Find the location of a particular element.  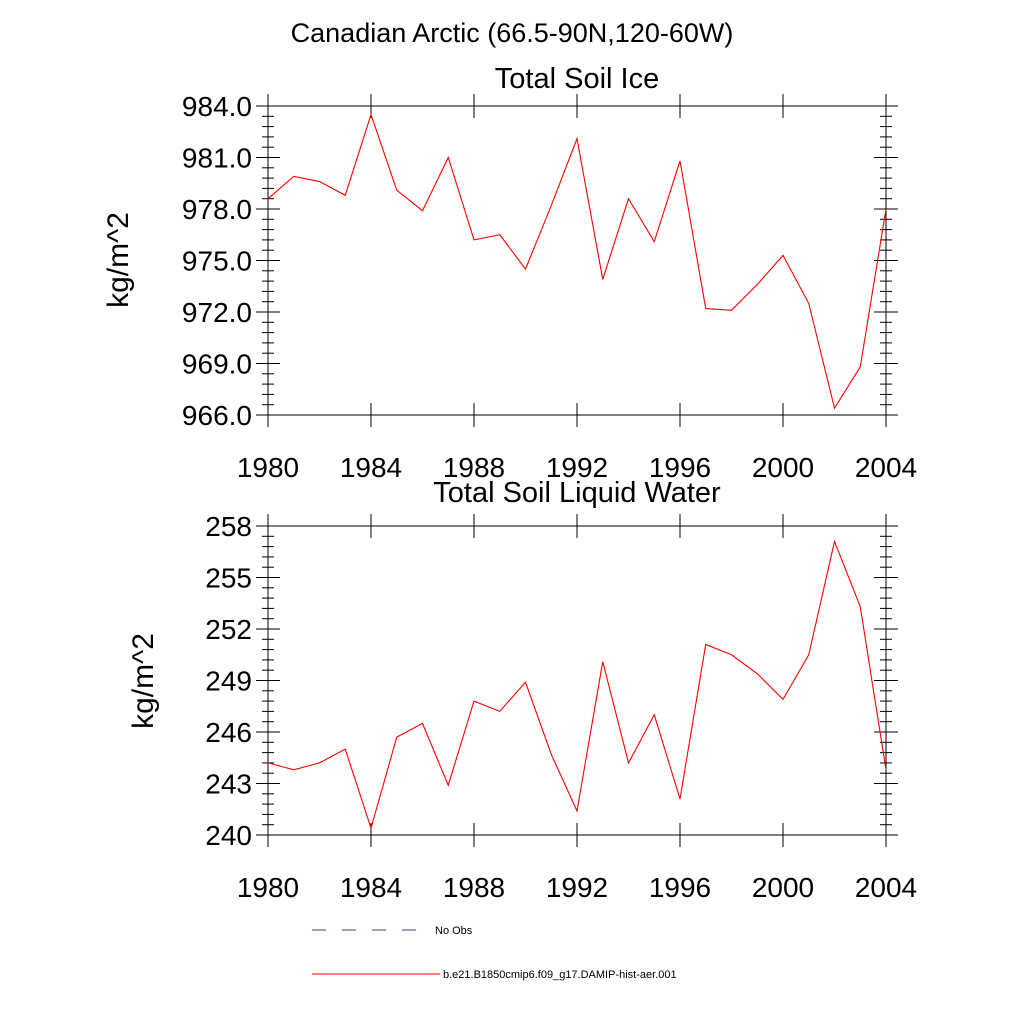

y-tick-label: 249 is located at coordinates (228, 681).